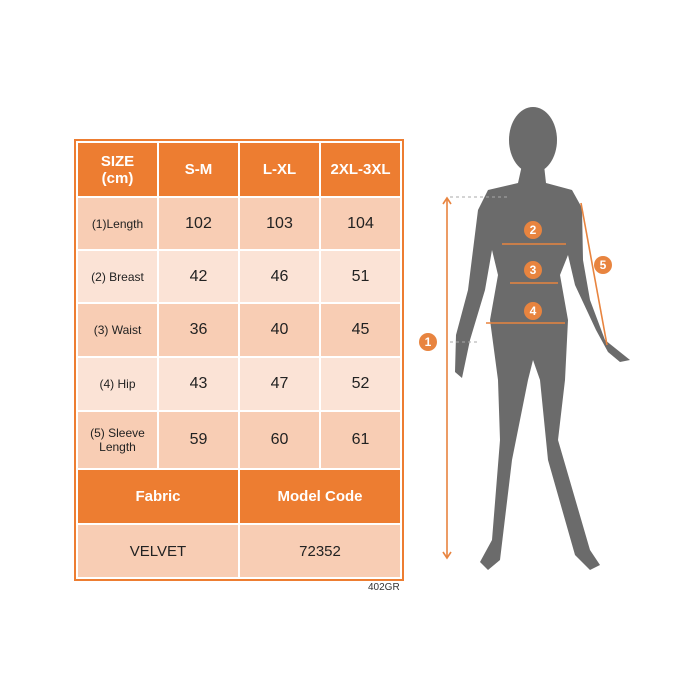 The image size is (700, 700). What do you see at coordinates (158, 496) in the screenshot?
I see `fabric-label: Fabric` at bounding box center [158, 496].